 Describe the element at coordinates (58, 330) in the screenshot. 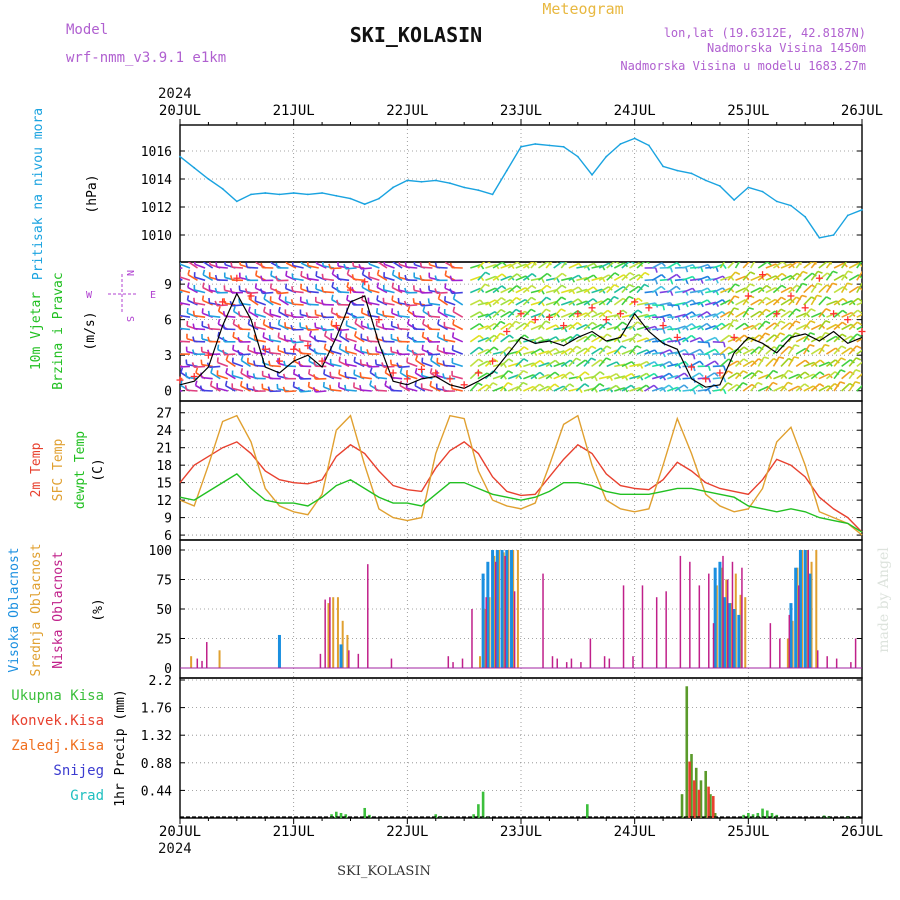

I see `wind-axis-label-2: Brzina i Pravac` at that location.